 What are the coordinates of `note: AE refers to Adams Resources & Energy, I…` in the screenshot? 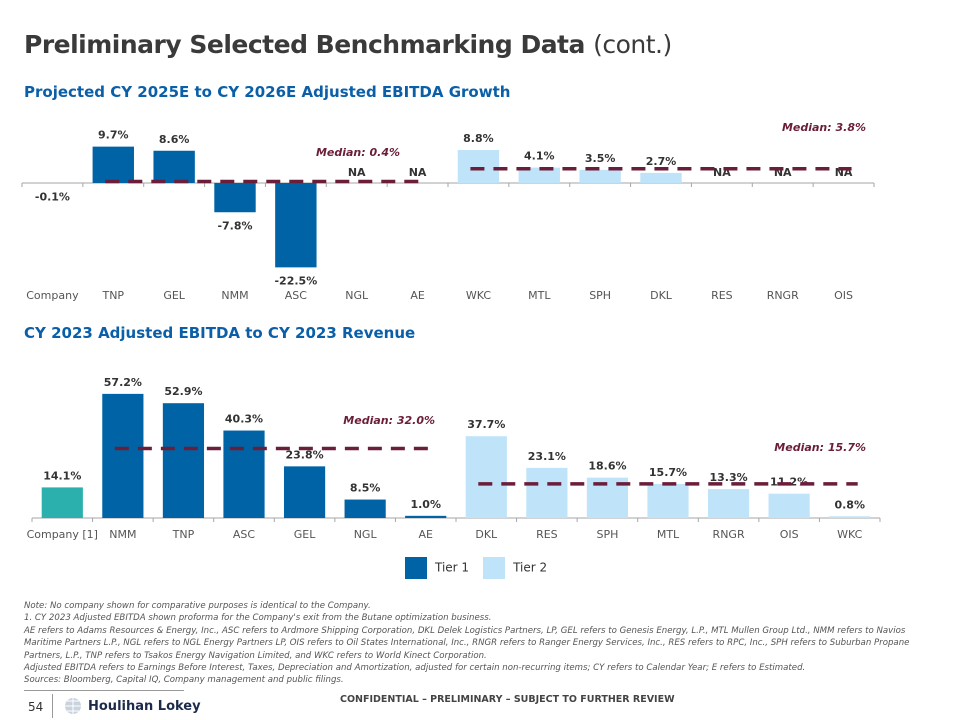 It's located at (467, 643).